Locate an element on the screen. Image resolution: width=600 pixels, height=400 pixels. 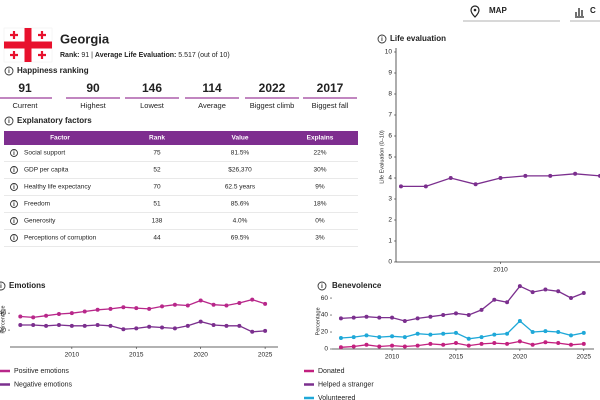
y-tick-label: 0 is located at coordinates (326, 349).